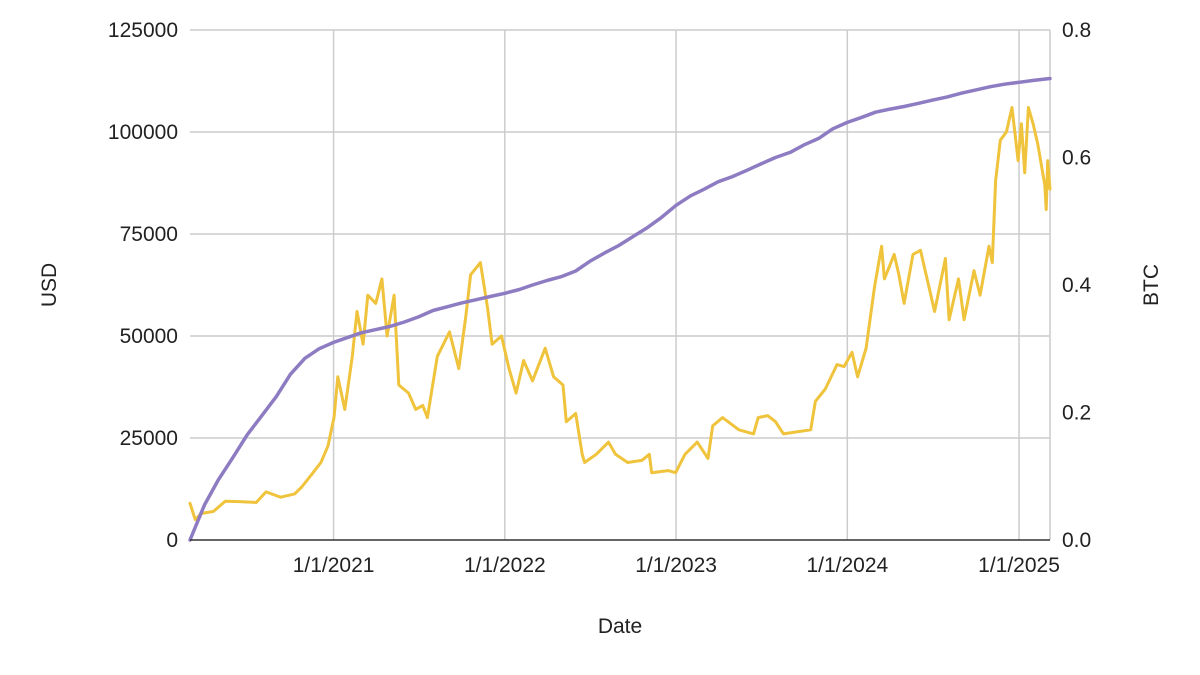  I want to click on y-tick-label-left: 100000, so click(143, 132).